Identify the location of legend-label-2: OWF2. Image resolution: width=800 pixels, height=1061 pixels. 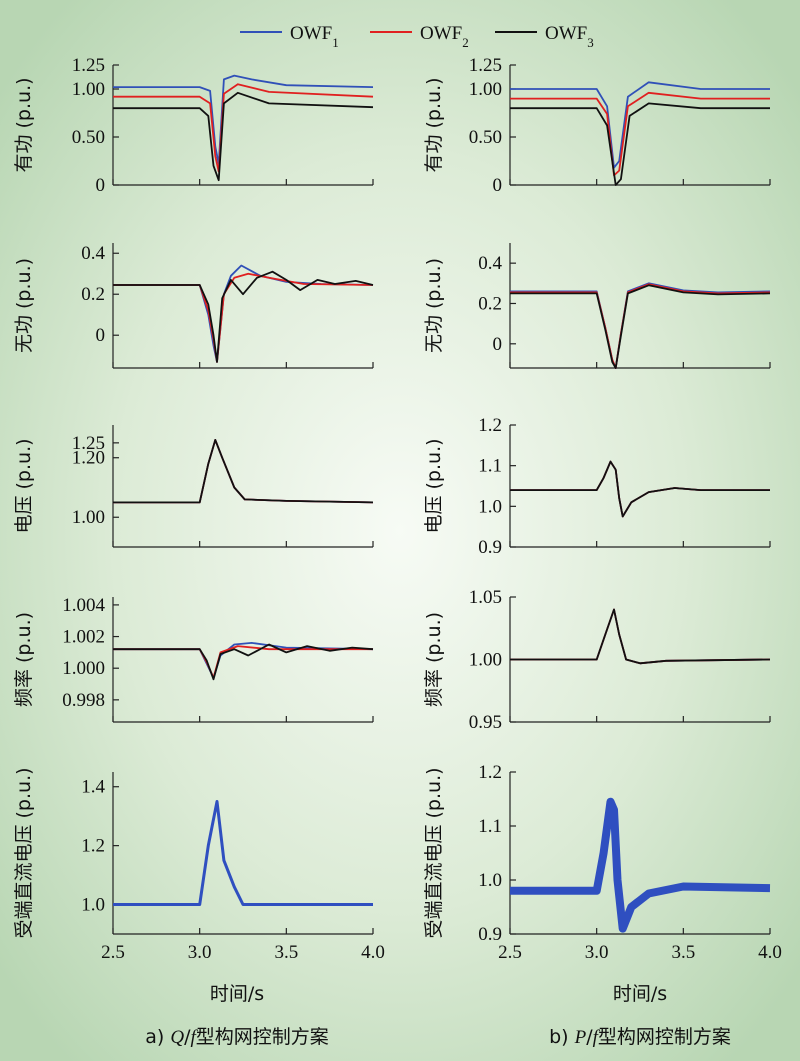
(444, 36).